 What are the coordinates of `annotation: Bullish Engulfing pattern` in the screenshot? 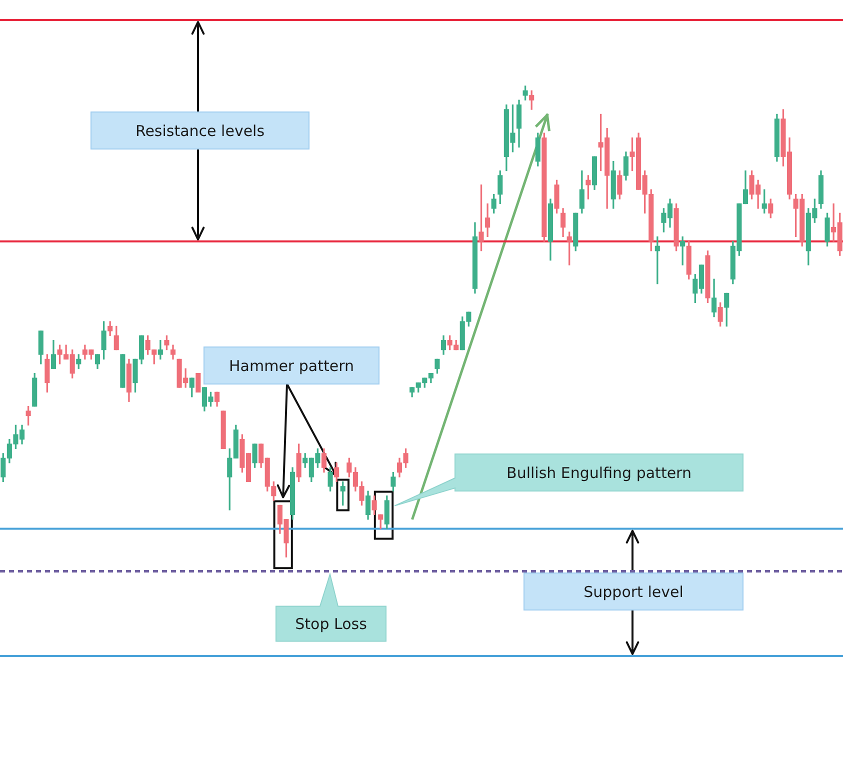 It's located at (599, 473).